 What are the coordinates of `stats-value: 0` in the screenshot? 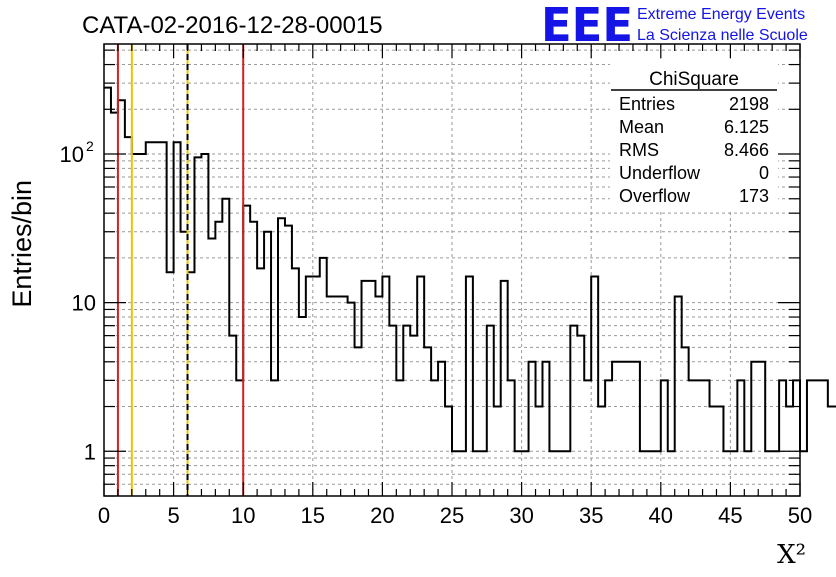 It's located at (764, 173).